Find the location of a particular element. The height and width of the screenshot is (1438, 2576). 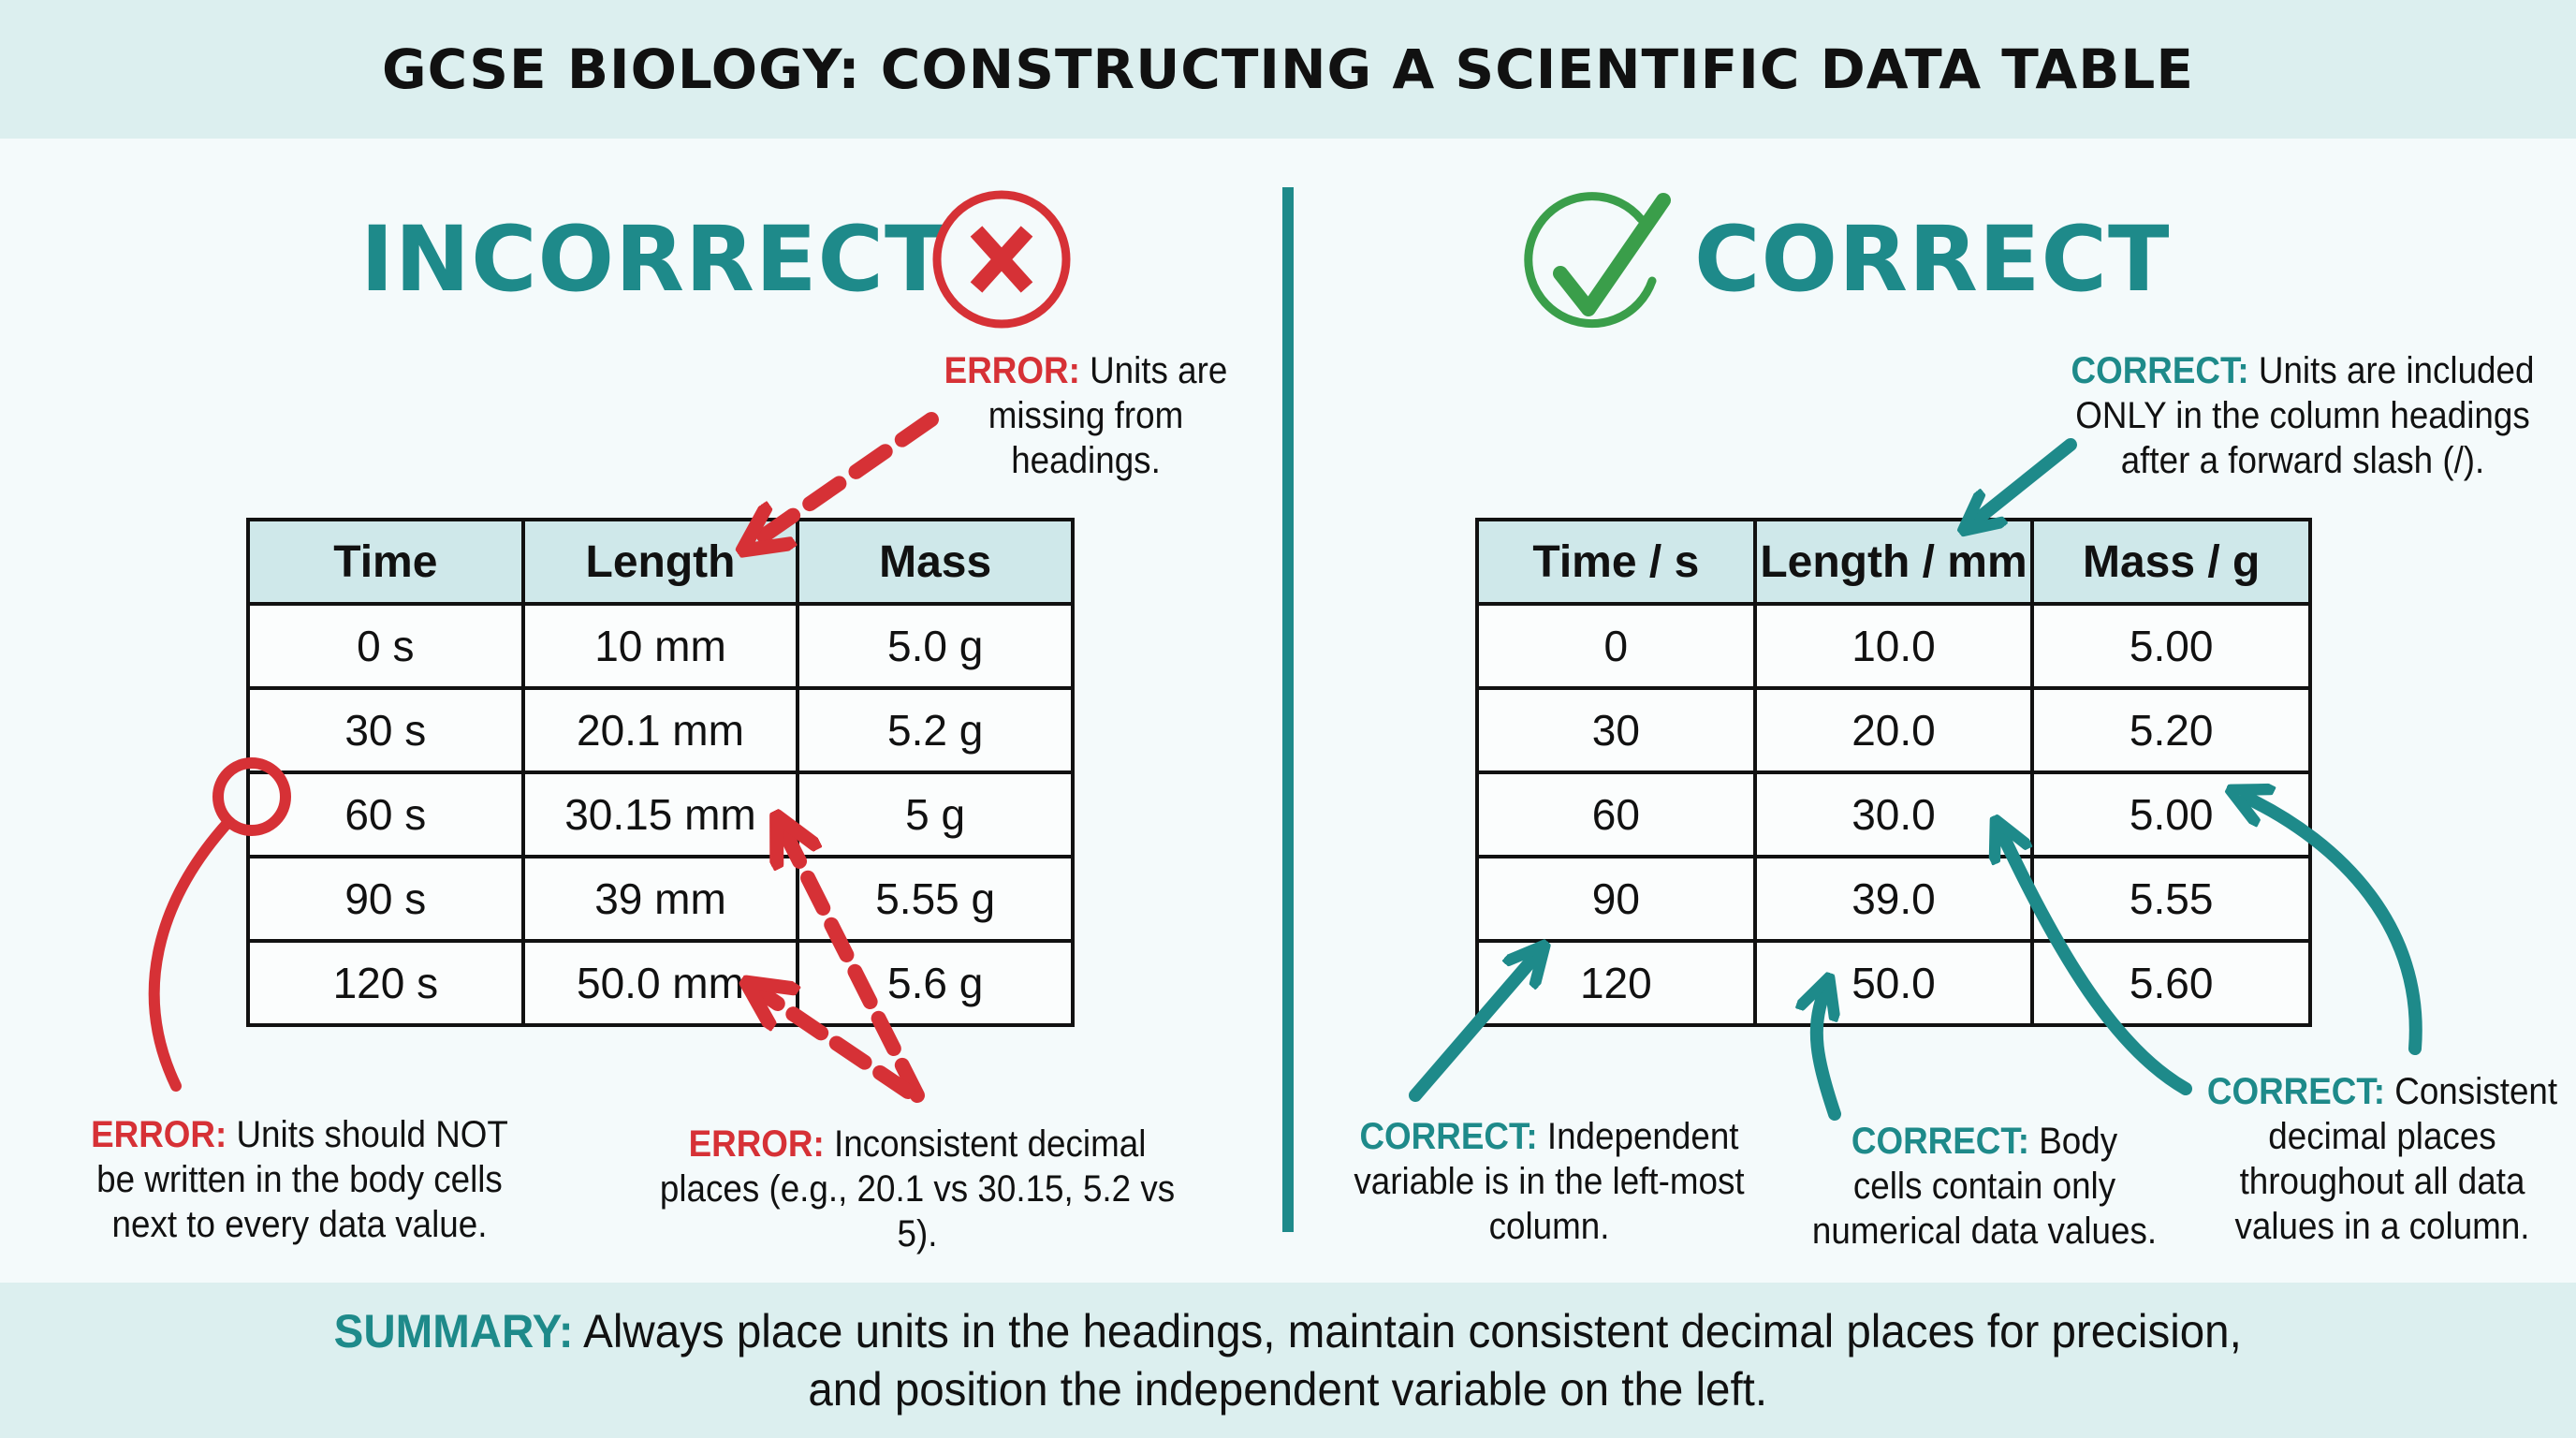

cell-length: 10.0 is located at coordinates (1893, 646).